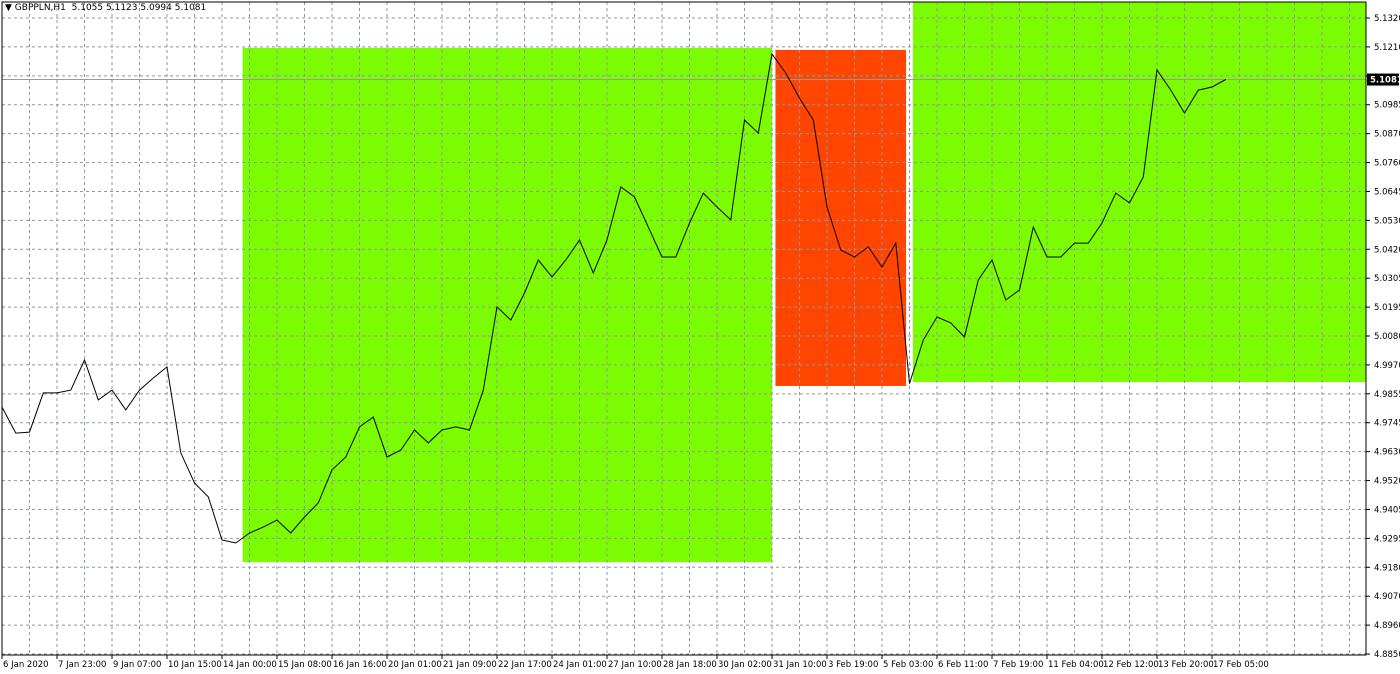 The image size is (1400, 674). What do you see at coordinates (1387, 19) in the screenshot?
I see `y-tick-label: 5.1320` at bounding box center [1387, 19].